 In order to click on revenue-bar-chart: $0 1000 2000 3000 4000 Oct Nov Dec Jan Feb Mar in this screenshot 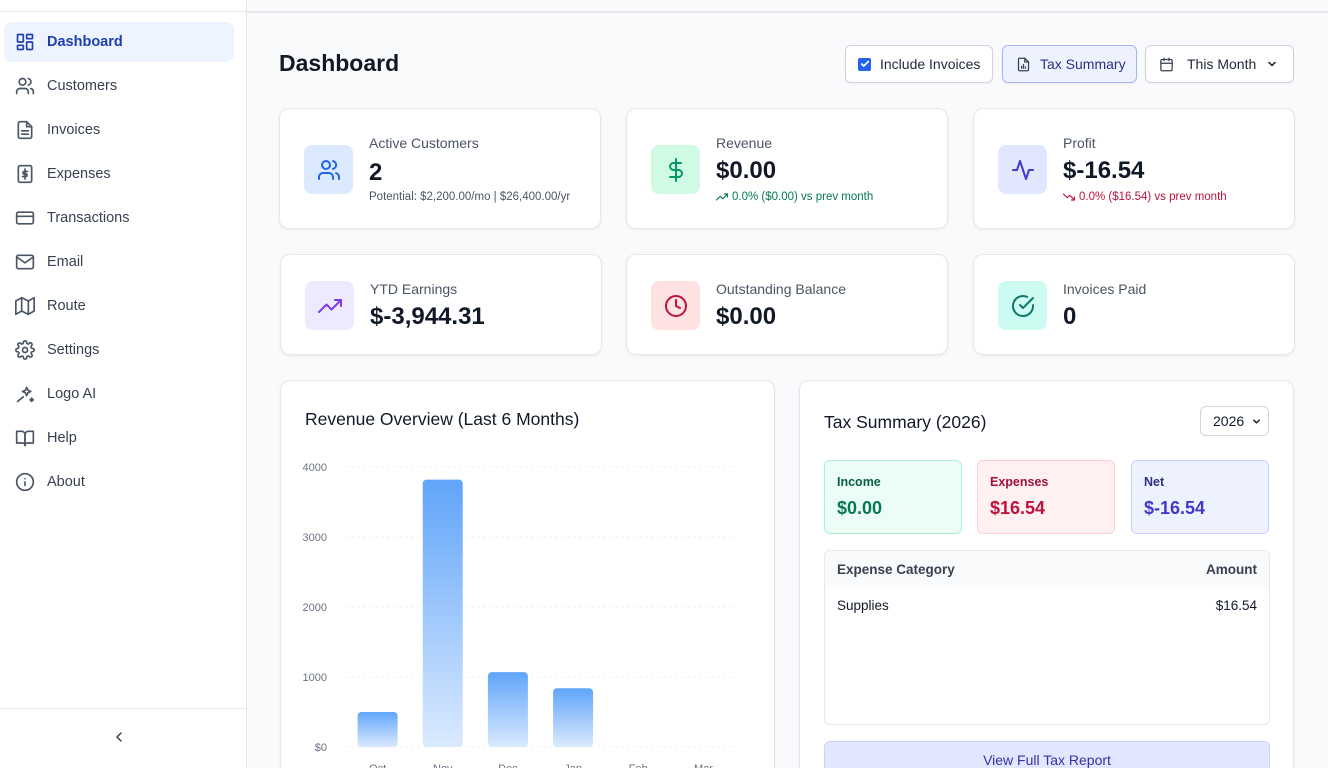, I will do `click(519, 615)`.